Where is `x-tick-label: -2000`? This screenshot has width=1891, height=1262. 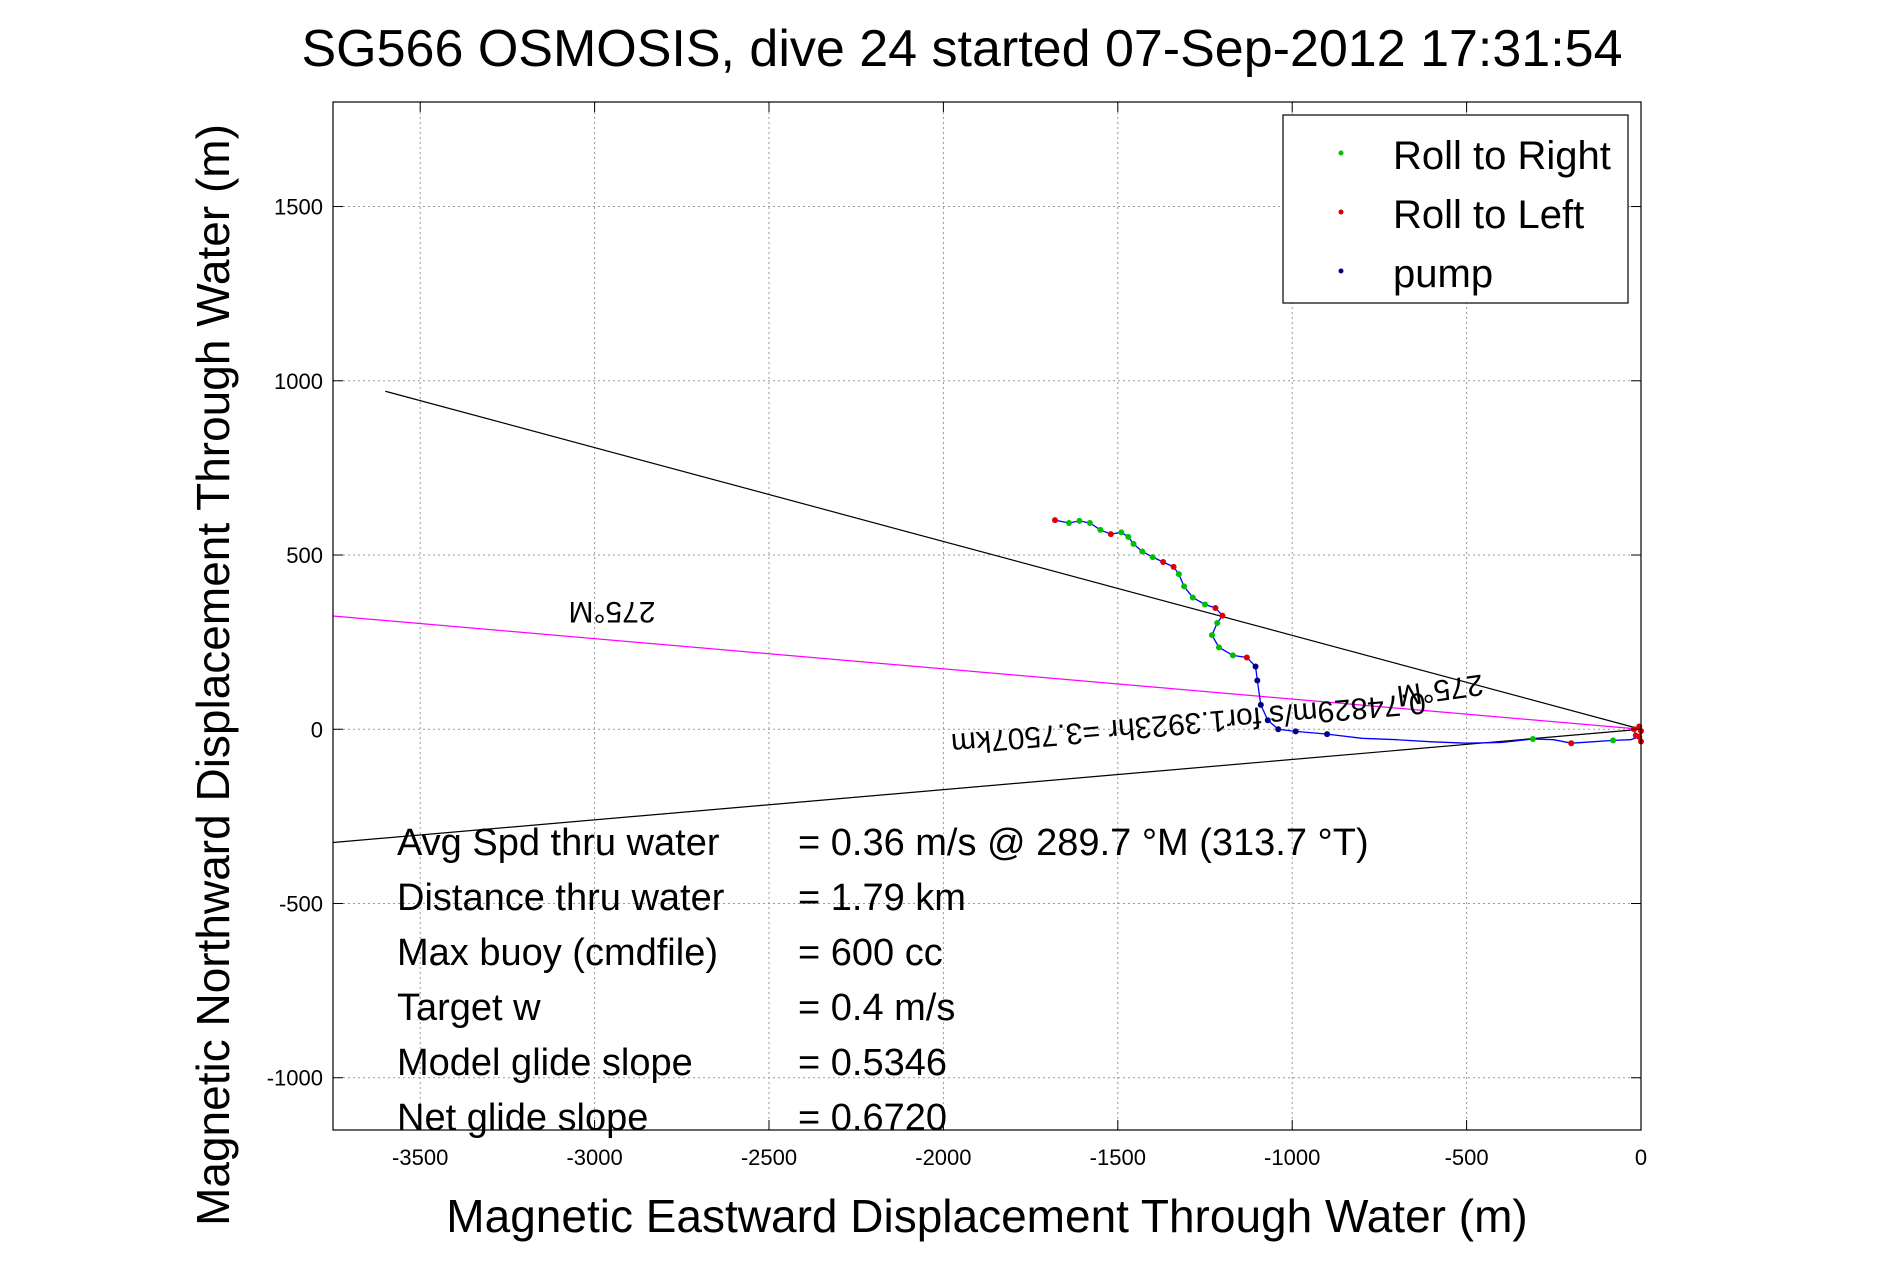
x-tick-label: -2000 is located at coordinates (943, 1157).